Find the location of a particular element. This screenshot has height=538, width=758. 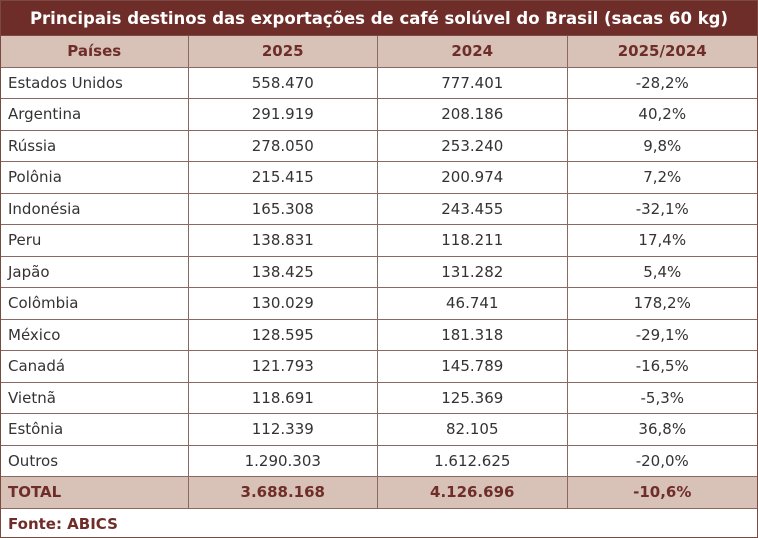

table-cell: TOTAL is located at coordinates (95, 492).